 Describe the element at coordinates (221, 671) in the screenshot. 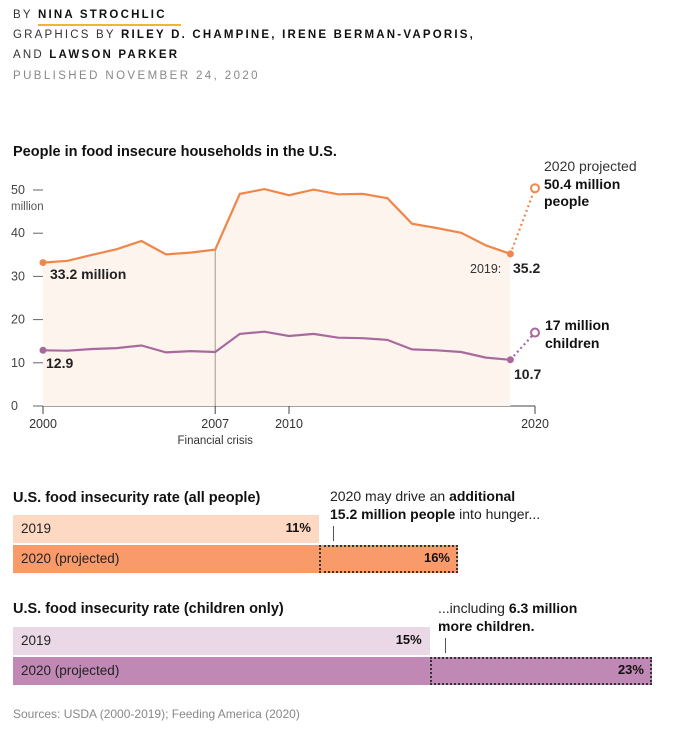

I see `bar-2020-children: 2020 (projected)` at that location.